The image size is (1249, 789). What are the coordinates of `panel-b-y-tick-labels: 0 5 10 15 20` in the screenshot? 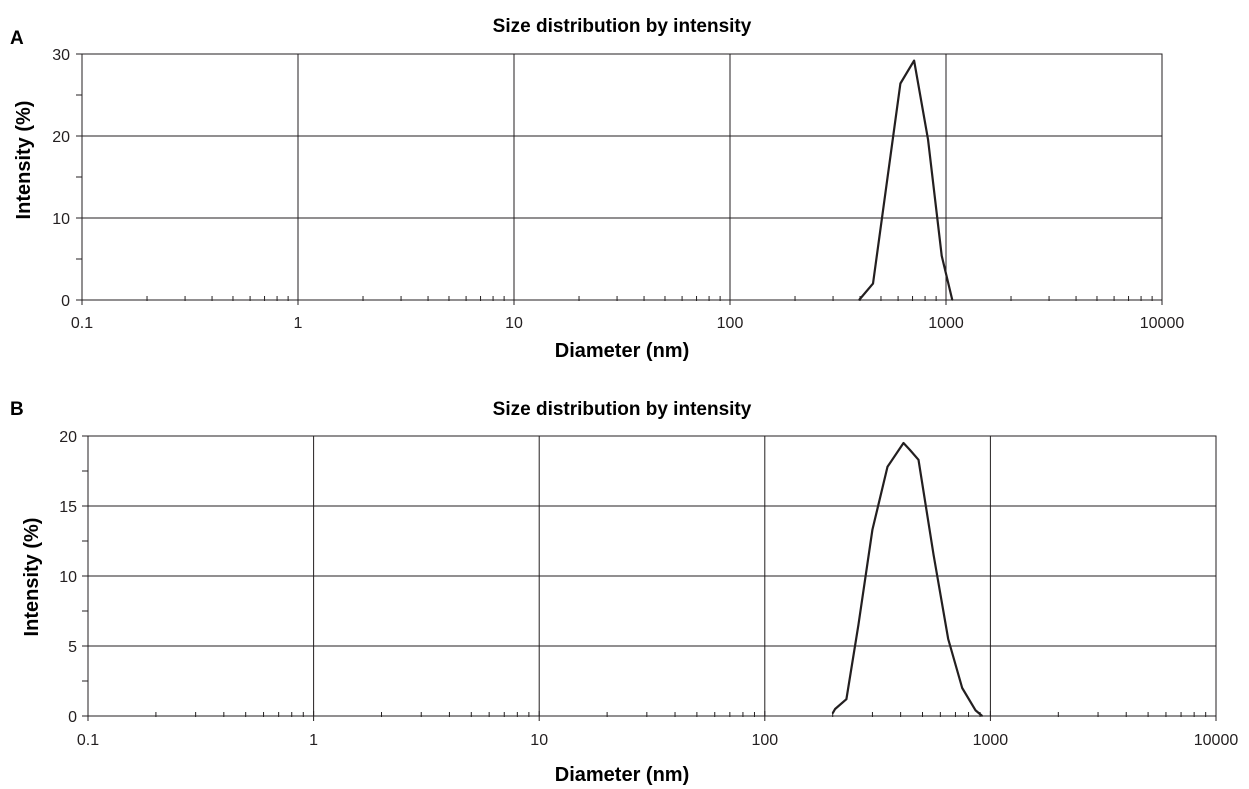 It's located at (68, 577).